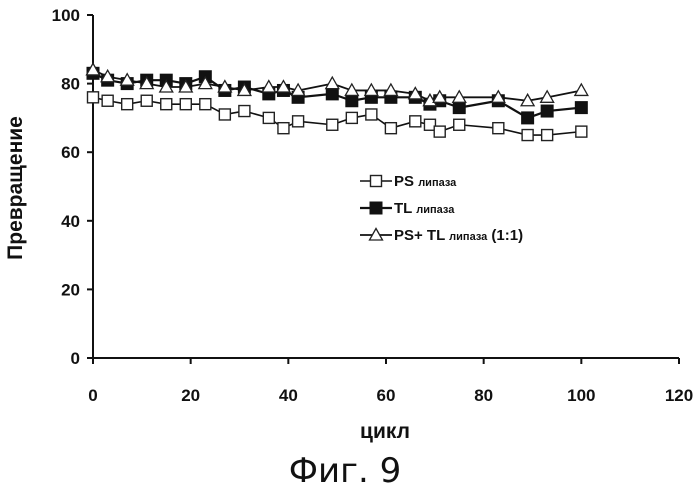 The width and height of the screenshot is (696, 500). Describe the element at coordinates (288, 395) in the screenshot. I see `x-tick-label-2: 40` at that location.